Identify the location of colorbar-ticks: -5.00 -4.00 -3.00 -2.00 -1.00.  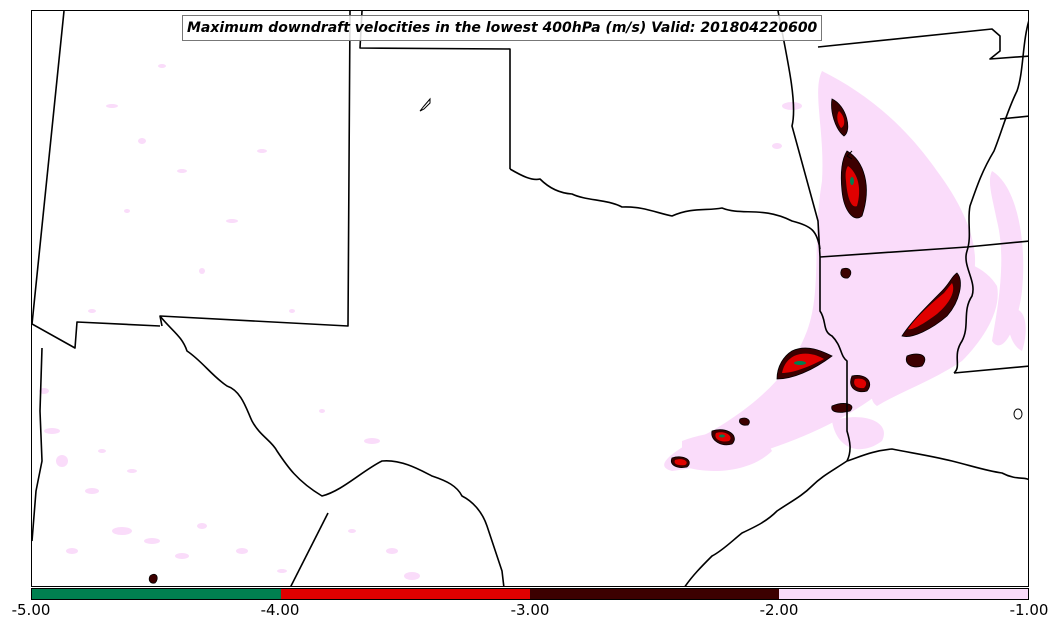
(530, 615).